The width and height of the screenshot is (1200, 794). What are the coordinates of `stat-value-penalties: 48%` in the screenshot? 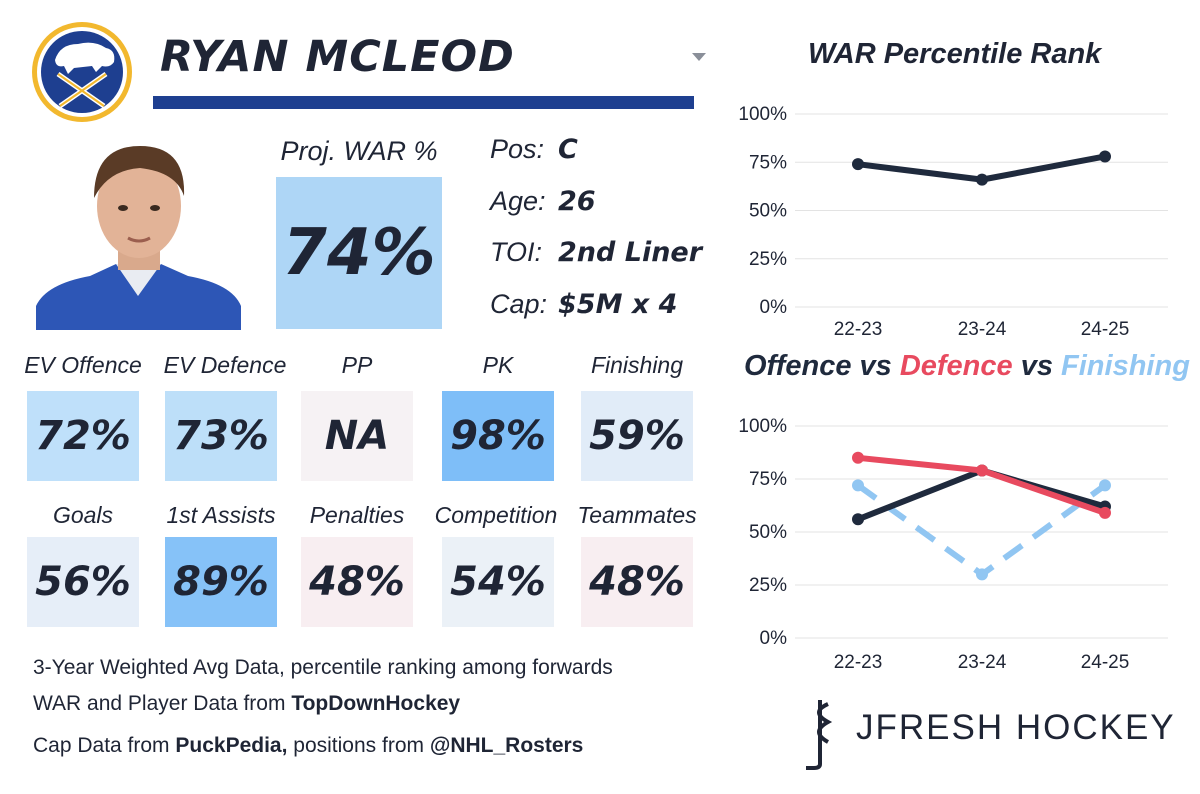 It's located at (357, 582).